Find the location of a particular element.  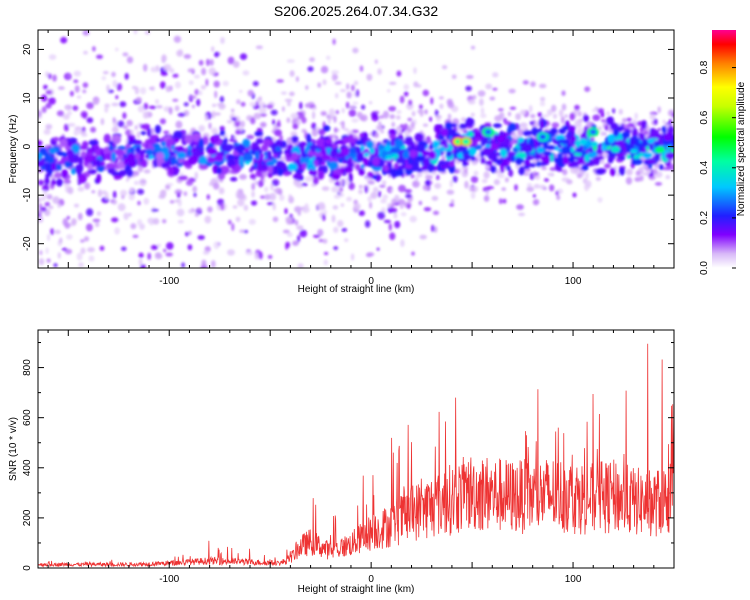

heat-peak is located at coordinates (466, 142).